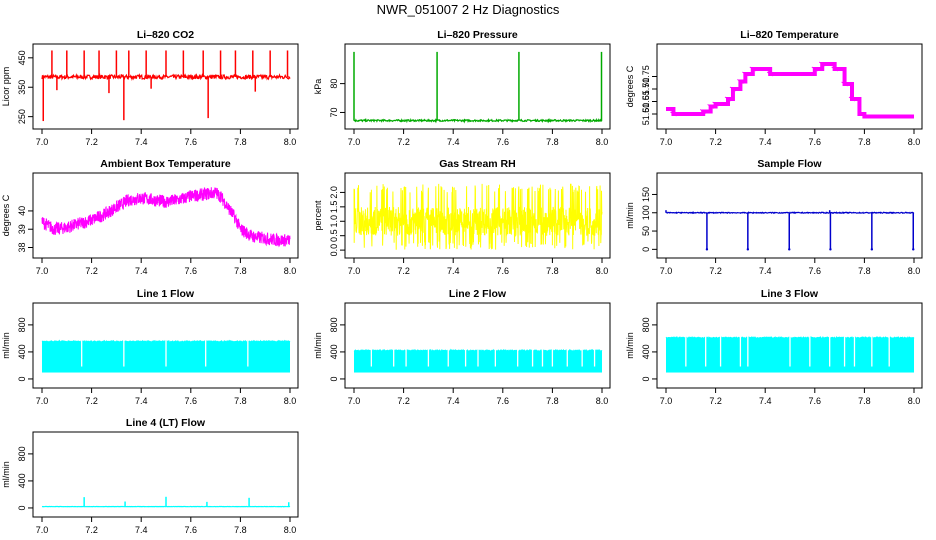 The height and width of the screenshot is (540, 936). I want to click on chart-title: Sample Flow, so click(789, 164).